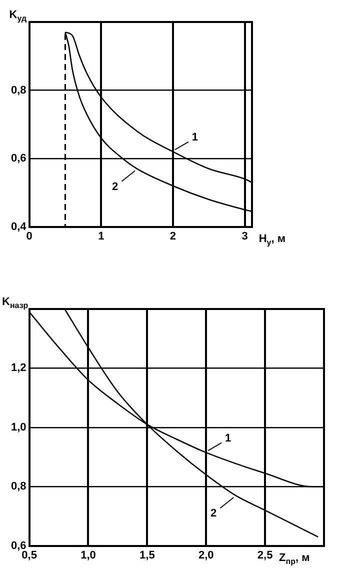 The image size is (340, 569). What do you see at coordinates (29, 236) in the screenshot?
I see `x-tick-label: 0` at bounding box center [29, 236].